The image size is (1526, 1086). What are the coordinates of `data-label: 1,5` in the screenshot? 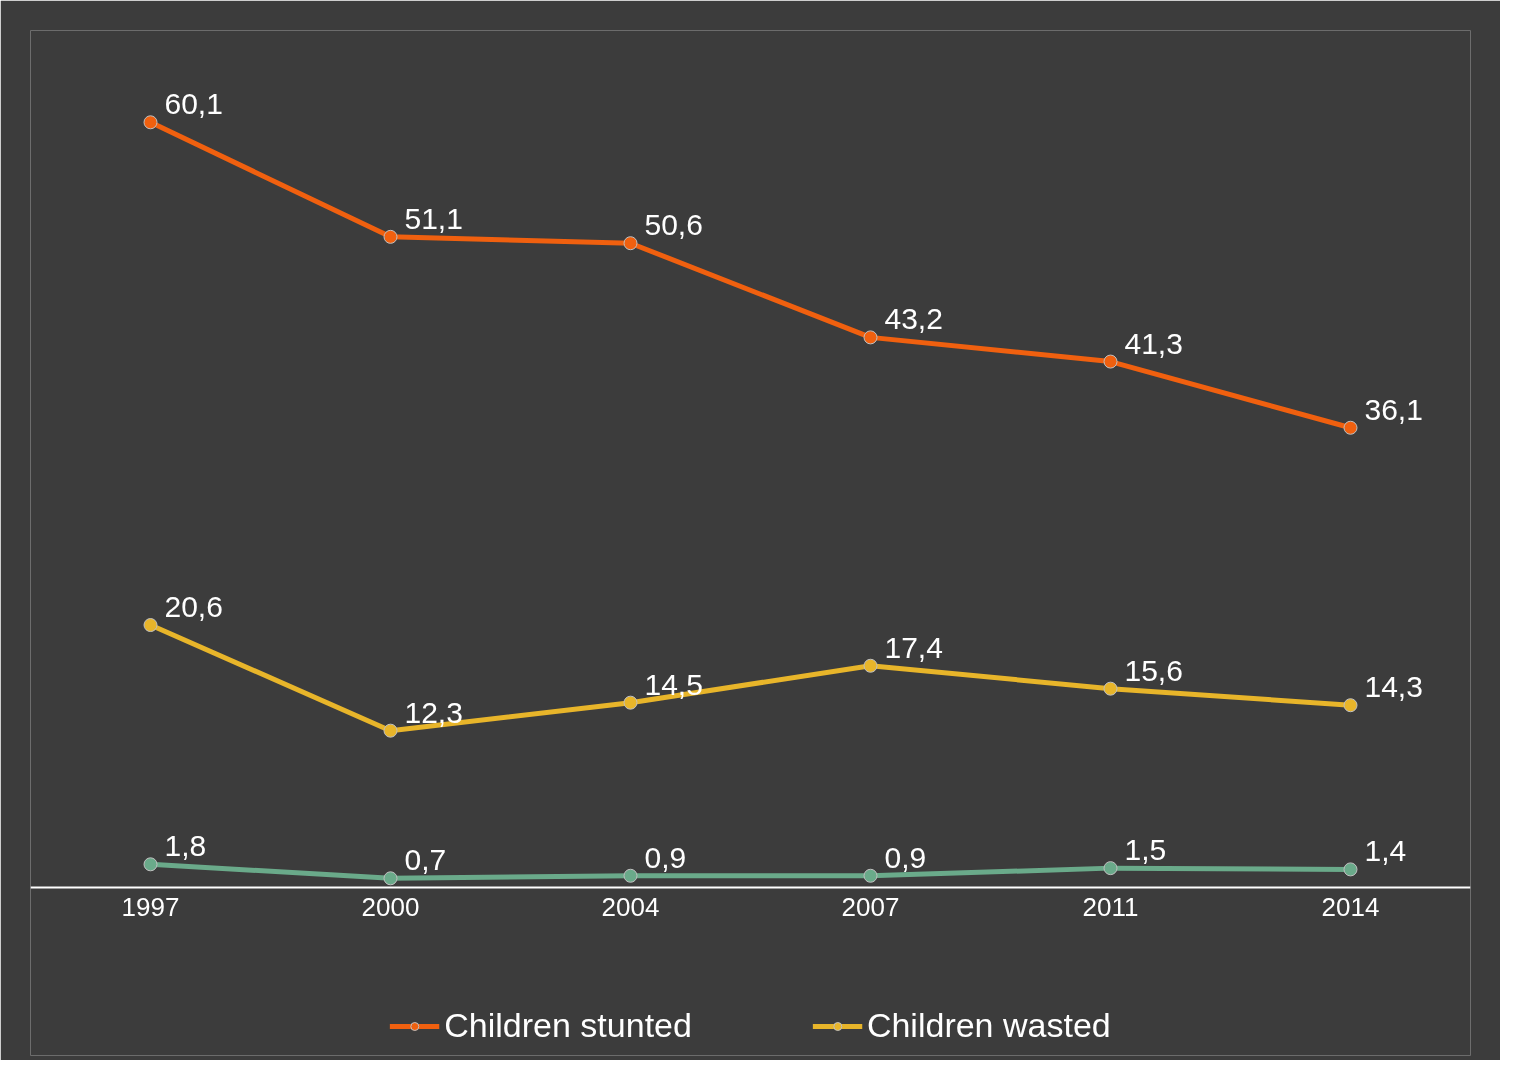 It's located at (1145, 850).